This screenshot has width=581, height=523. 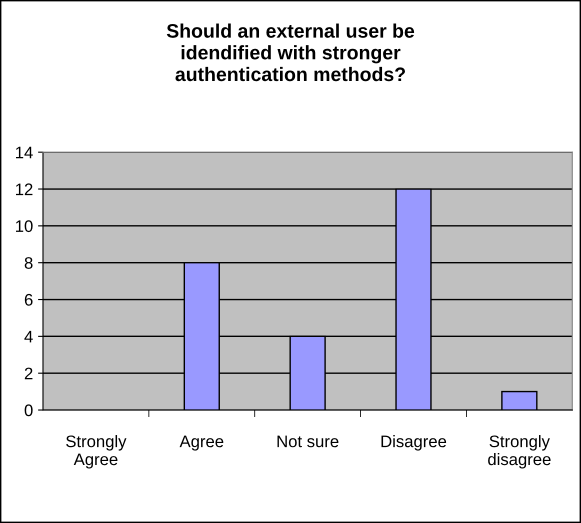 What do you see at coordinates (414, 443) in the screenshot?
I see `x-tick-label: Disagree` at bounding box center [414, 443].